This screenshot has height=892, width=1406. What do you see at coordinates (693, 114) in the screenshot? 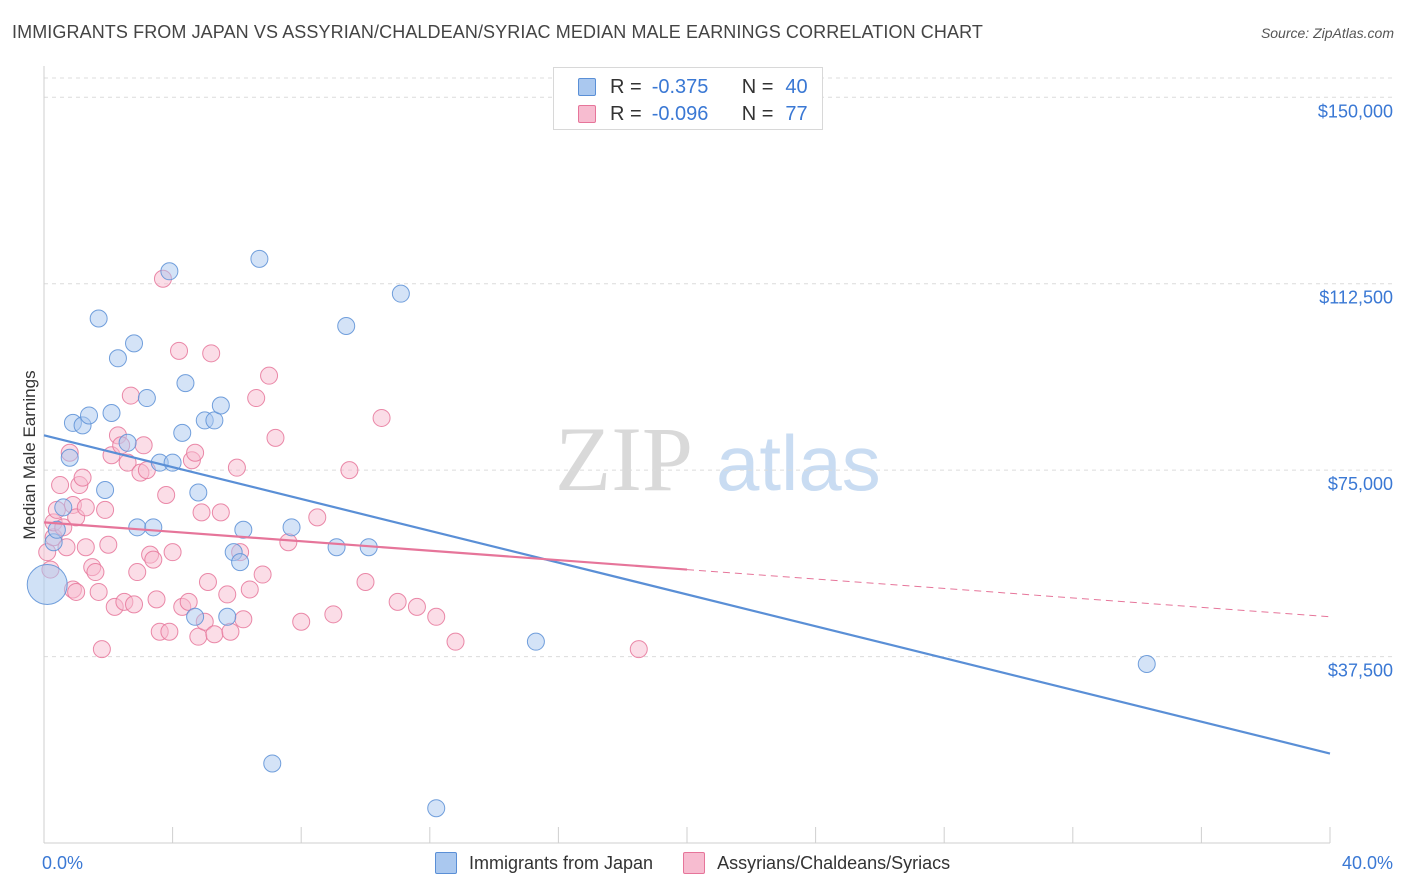
I see `legend-row-assyrian: R = -0.096 N = 77` at bounding box center [693, 114].